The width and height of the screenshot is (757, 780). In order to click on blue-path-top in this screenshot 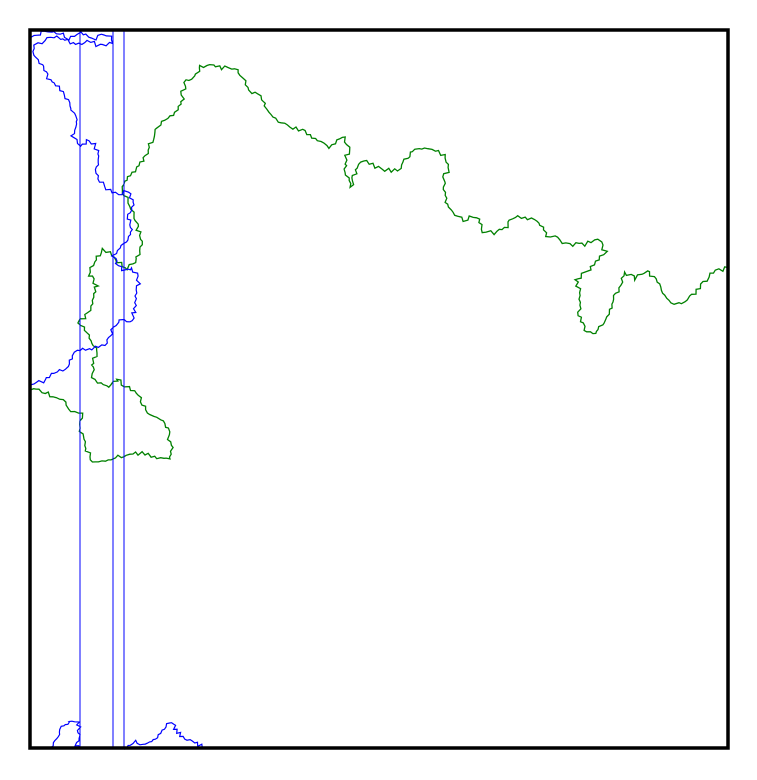, I will do `click(85, 208)`.